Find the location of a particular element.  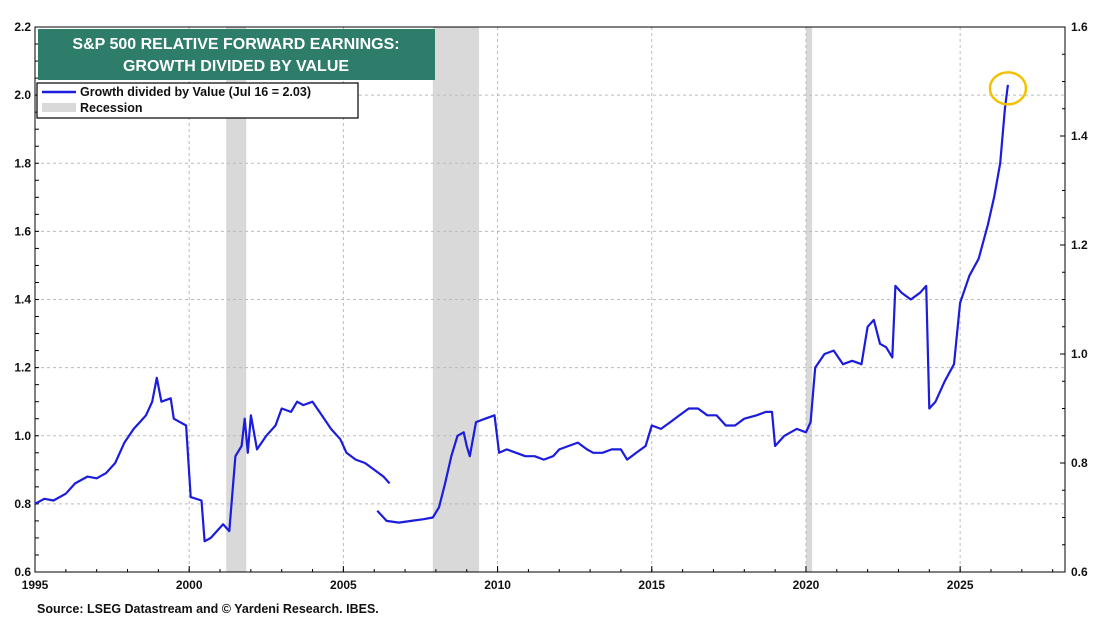

legend-label-series: Growth divided by Value (Jul 16 = 2.03) is located at coordinates (195, 92).